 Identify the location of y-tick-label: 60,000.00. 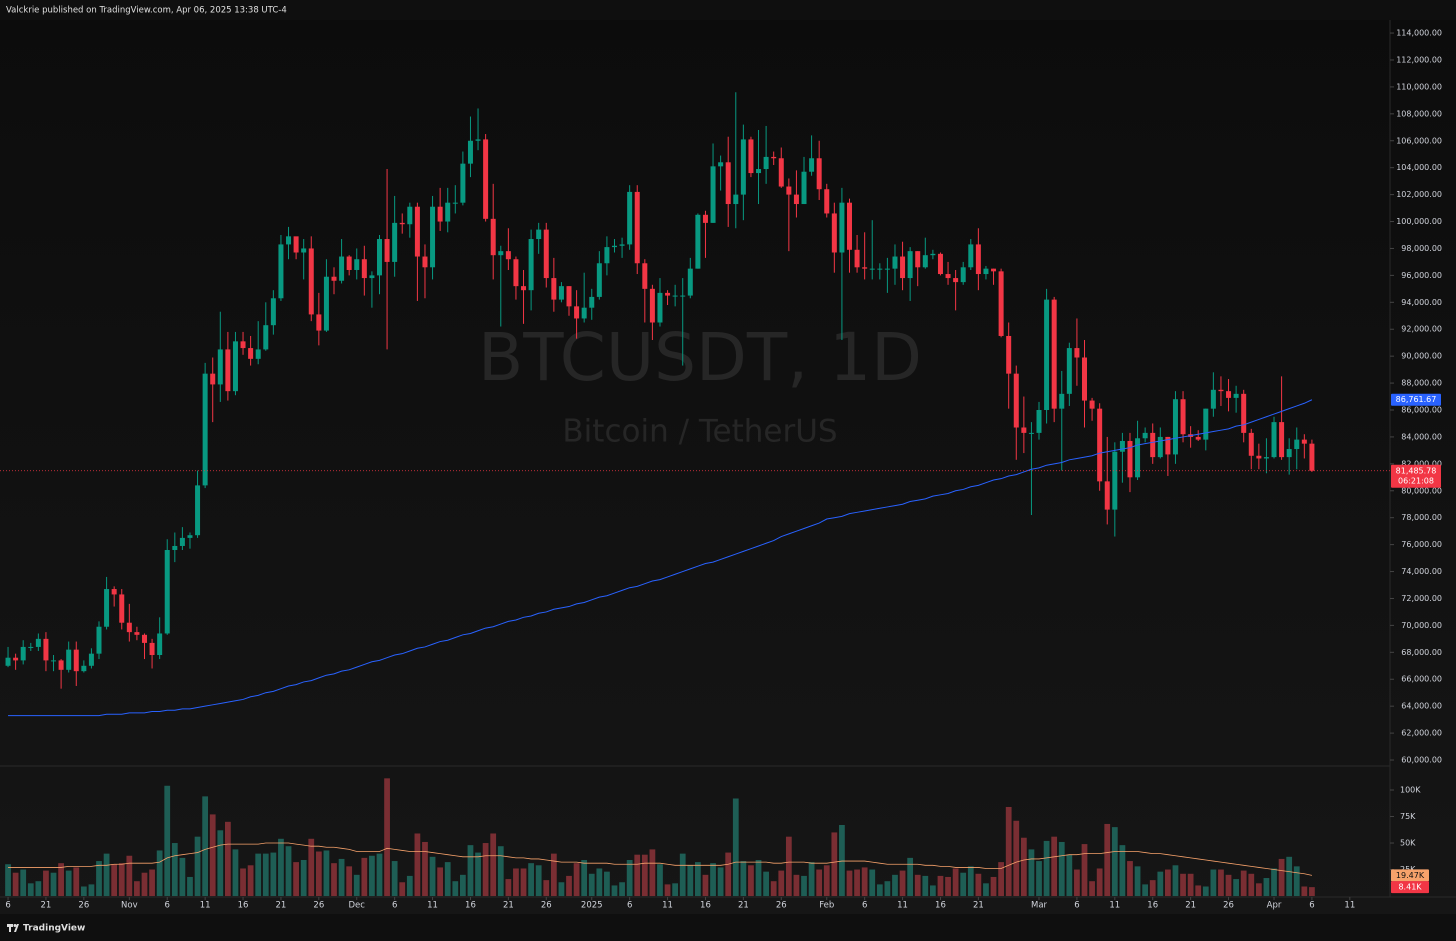
(1421, 760).